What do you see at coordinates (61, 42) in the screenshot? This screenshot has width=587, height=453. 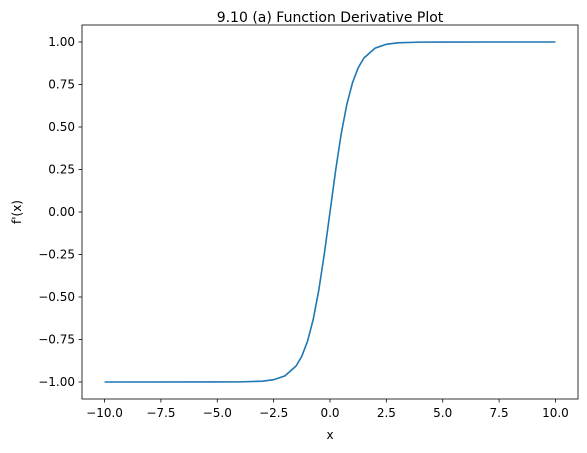 I see `y-tick-label: 1.00` at bounding box center [61, 42].